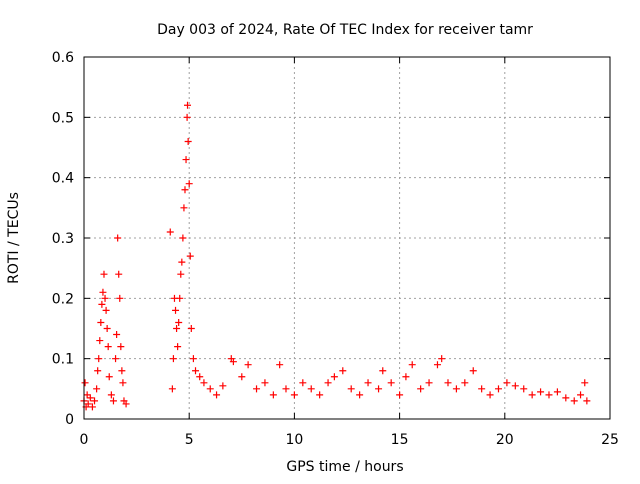 The image size is (640, 484). Describe the element at coordinates (189, 440) in the screenshot. I see `x-tick-label: 5` at that location.